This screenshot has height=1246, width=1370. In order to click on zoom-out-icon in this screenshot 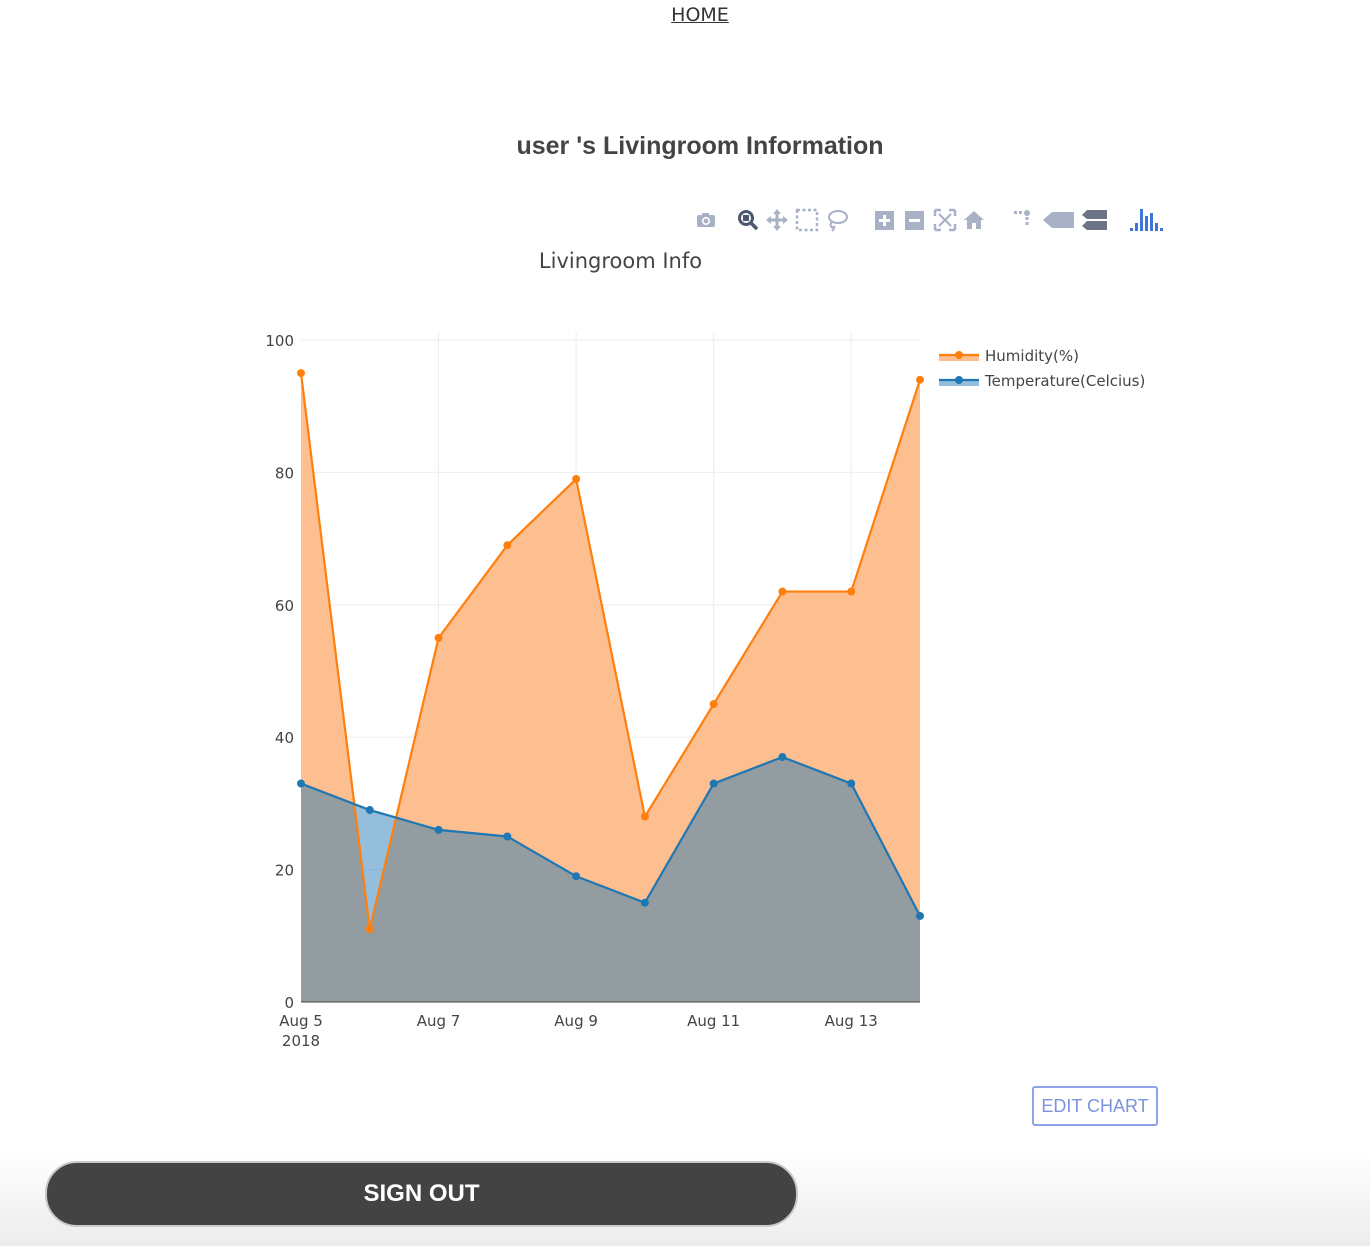, I will do `click(915, 220)`.